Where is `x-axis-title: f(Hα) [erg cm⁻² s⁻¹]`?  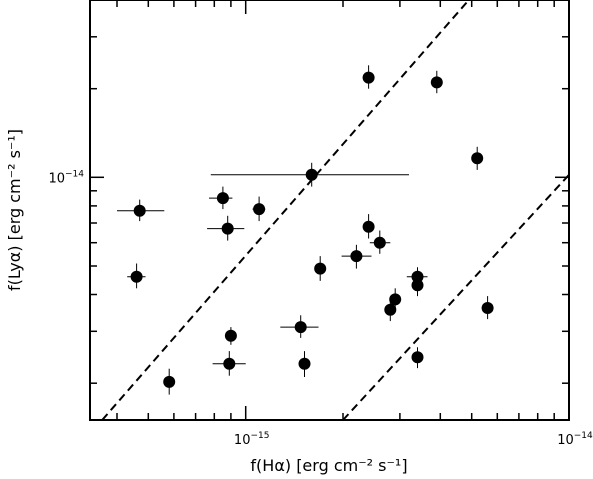
x-axis-title: f(Hα) [erg cm⁻² s⁻¹] is located at coordinates (328, 465).